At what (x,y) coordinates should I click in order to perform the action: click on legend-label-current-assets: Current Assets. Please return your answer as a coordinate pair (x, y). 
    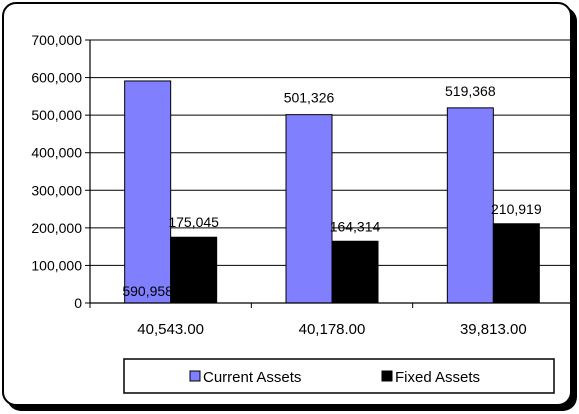
    Looking at the image, I should click on (252, 377).